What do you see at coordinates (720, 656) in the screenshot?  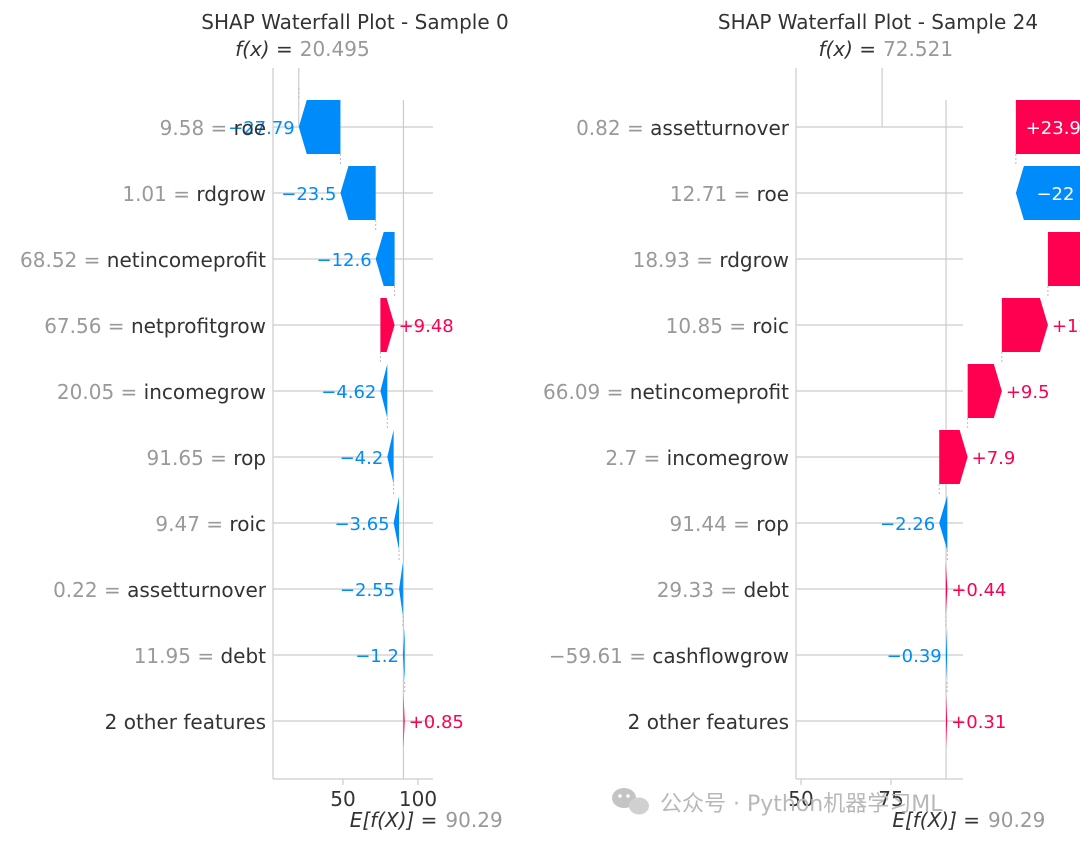 I see `feature-name: cashflowgrow` at bounding box center [720, 656].